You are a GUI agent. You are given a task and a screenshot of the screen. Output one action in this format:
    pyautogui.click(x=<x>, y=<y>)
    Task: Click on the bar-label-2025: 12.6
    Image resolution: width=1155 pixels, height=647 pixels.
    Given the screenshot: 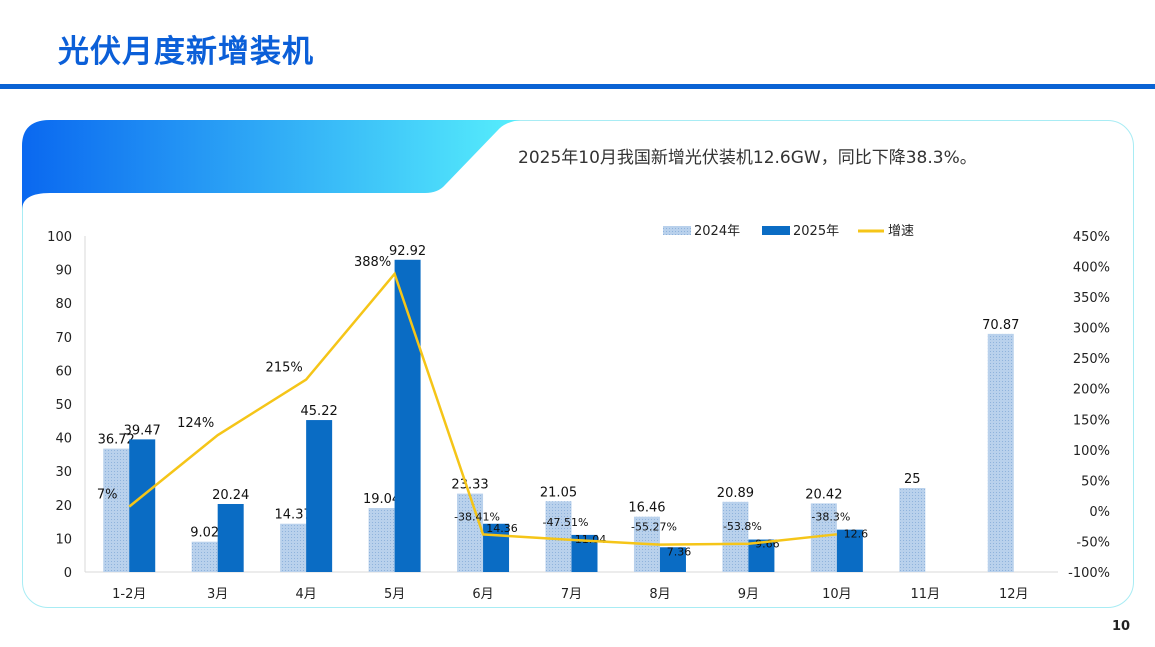 What is the action you would take?
    pyautogui.click(x=856, y=534)
    